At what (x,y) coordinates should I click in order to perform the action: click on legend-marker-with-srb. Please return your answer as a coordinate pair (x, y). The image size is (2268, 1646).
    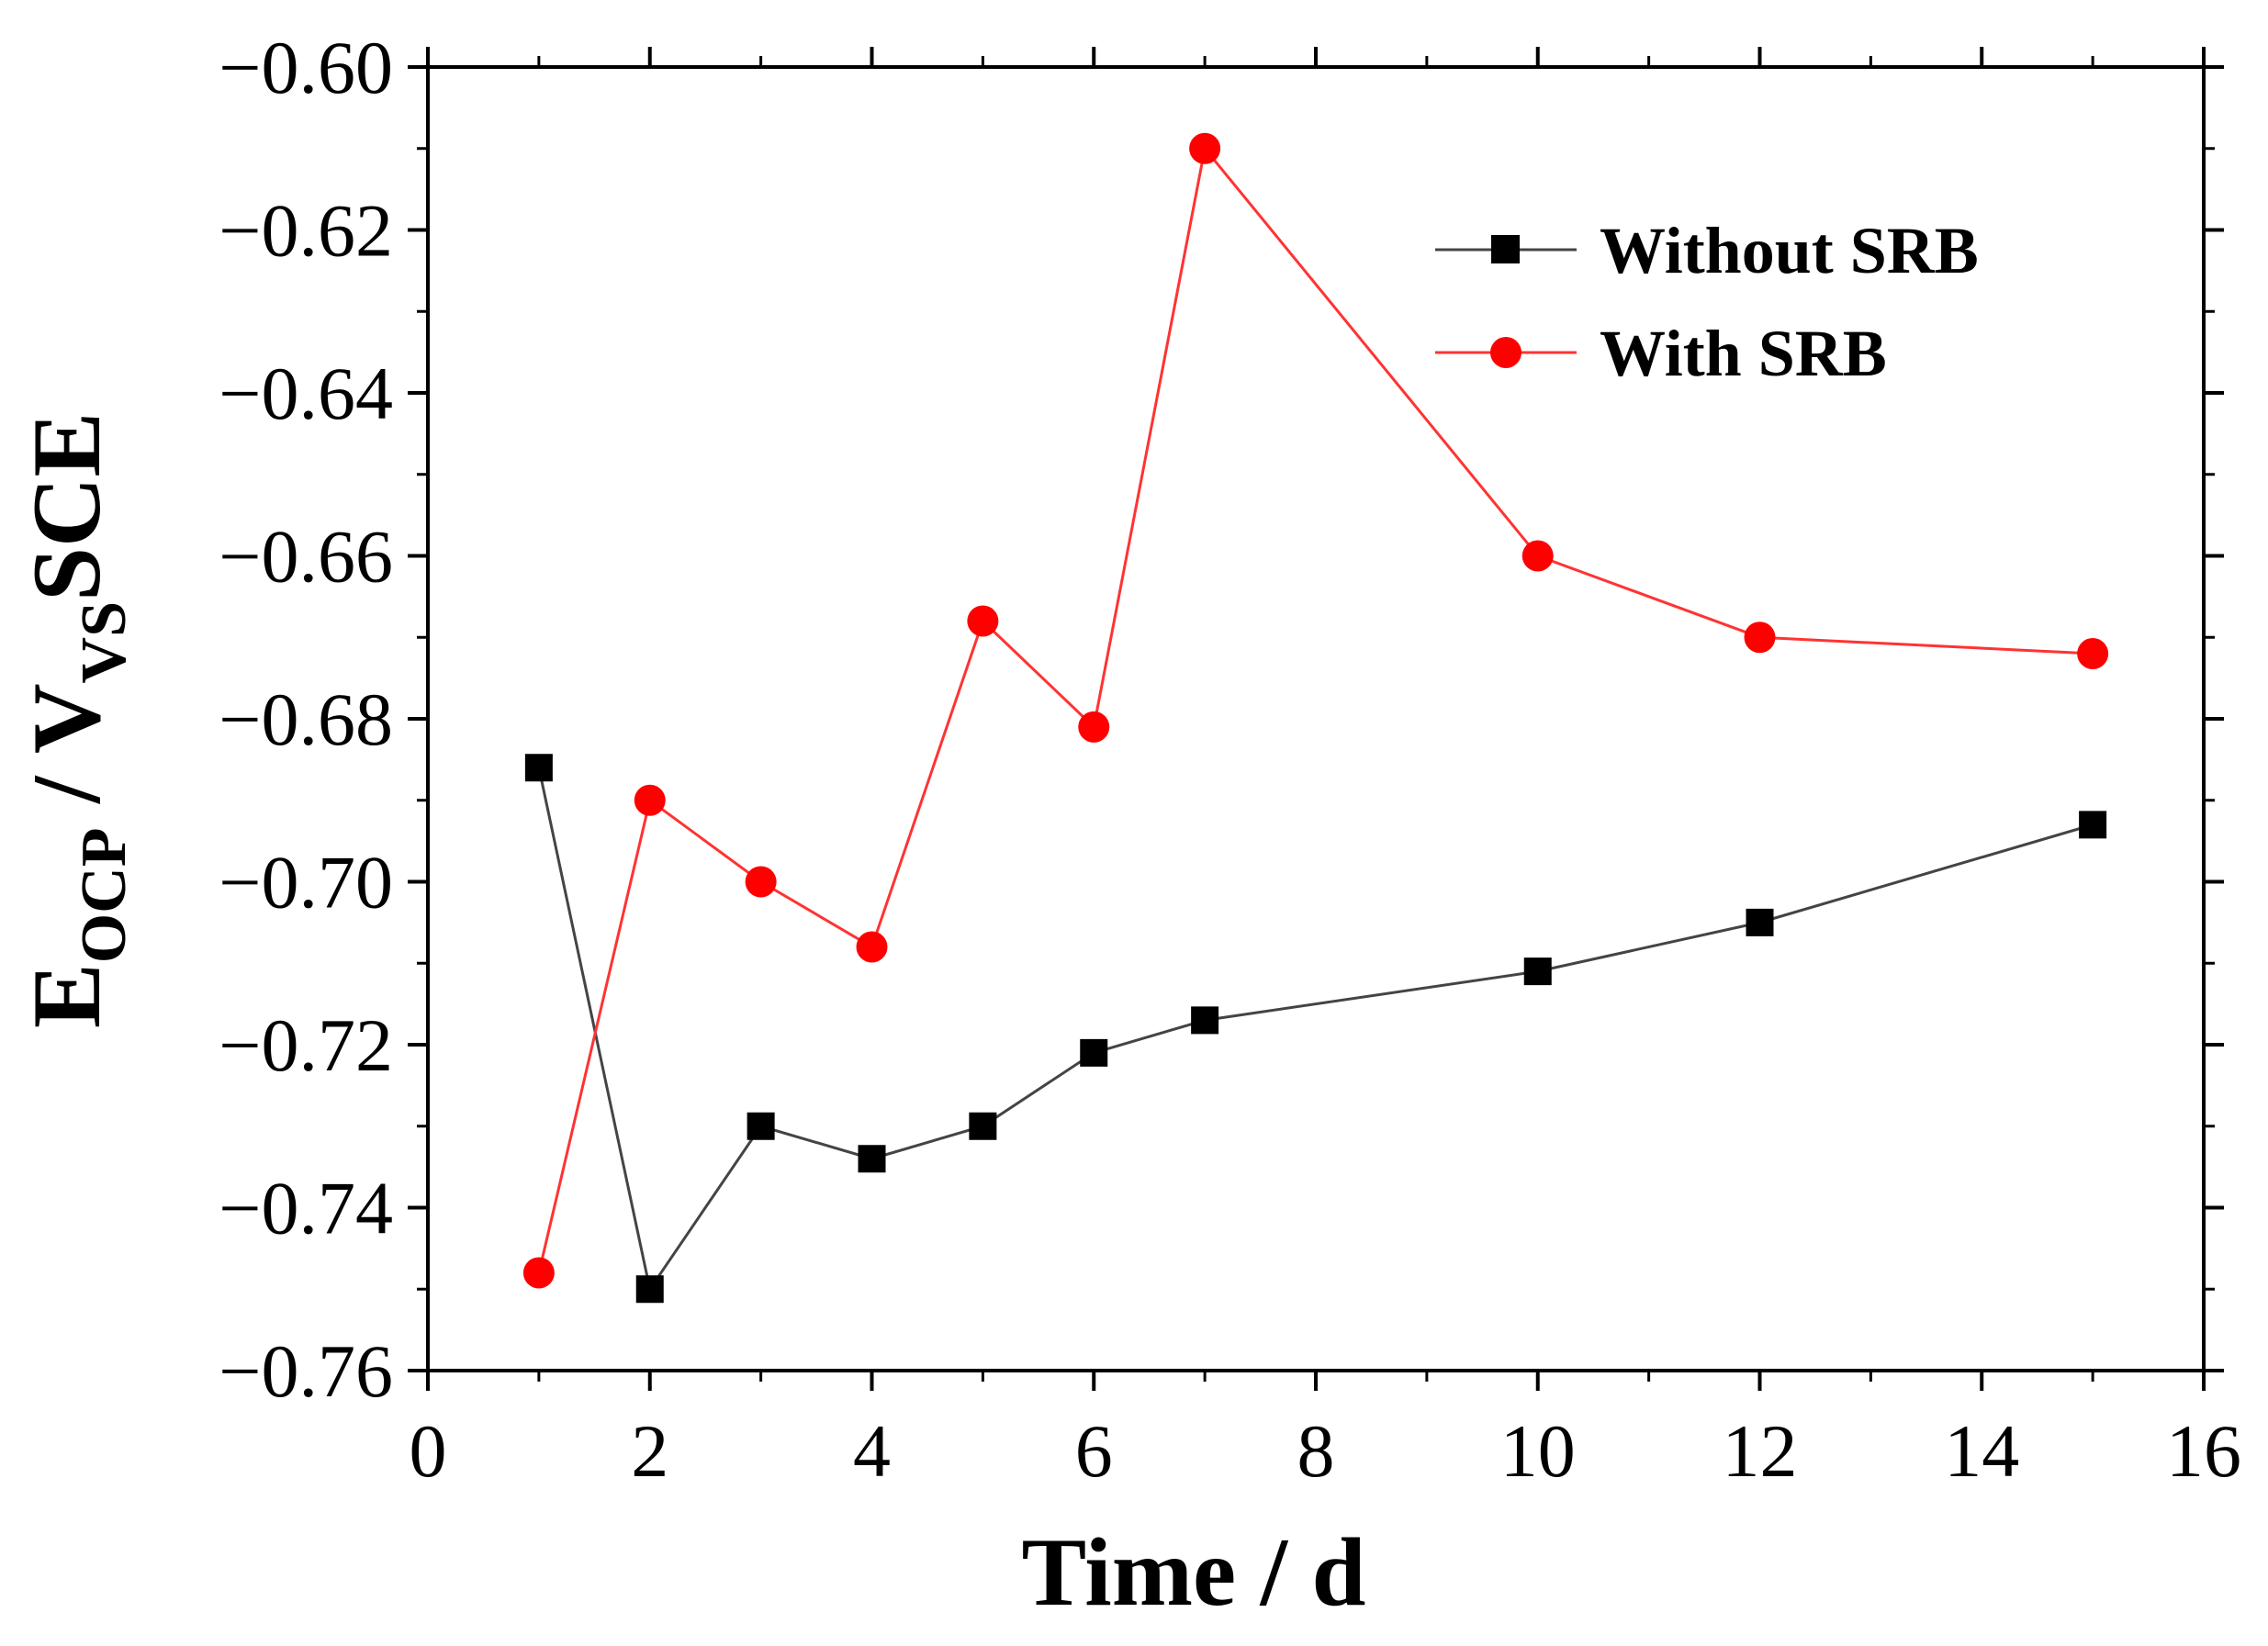
    Looking at the image, I should click on (1506, 352).